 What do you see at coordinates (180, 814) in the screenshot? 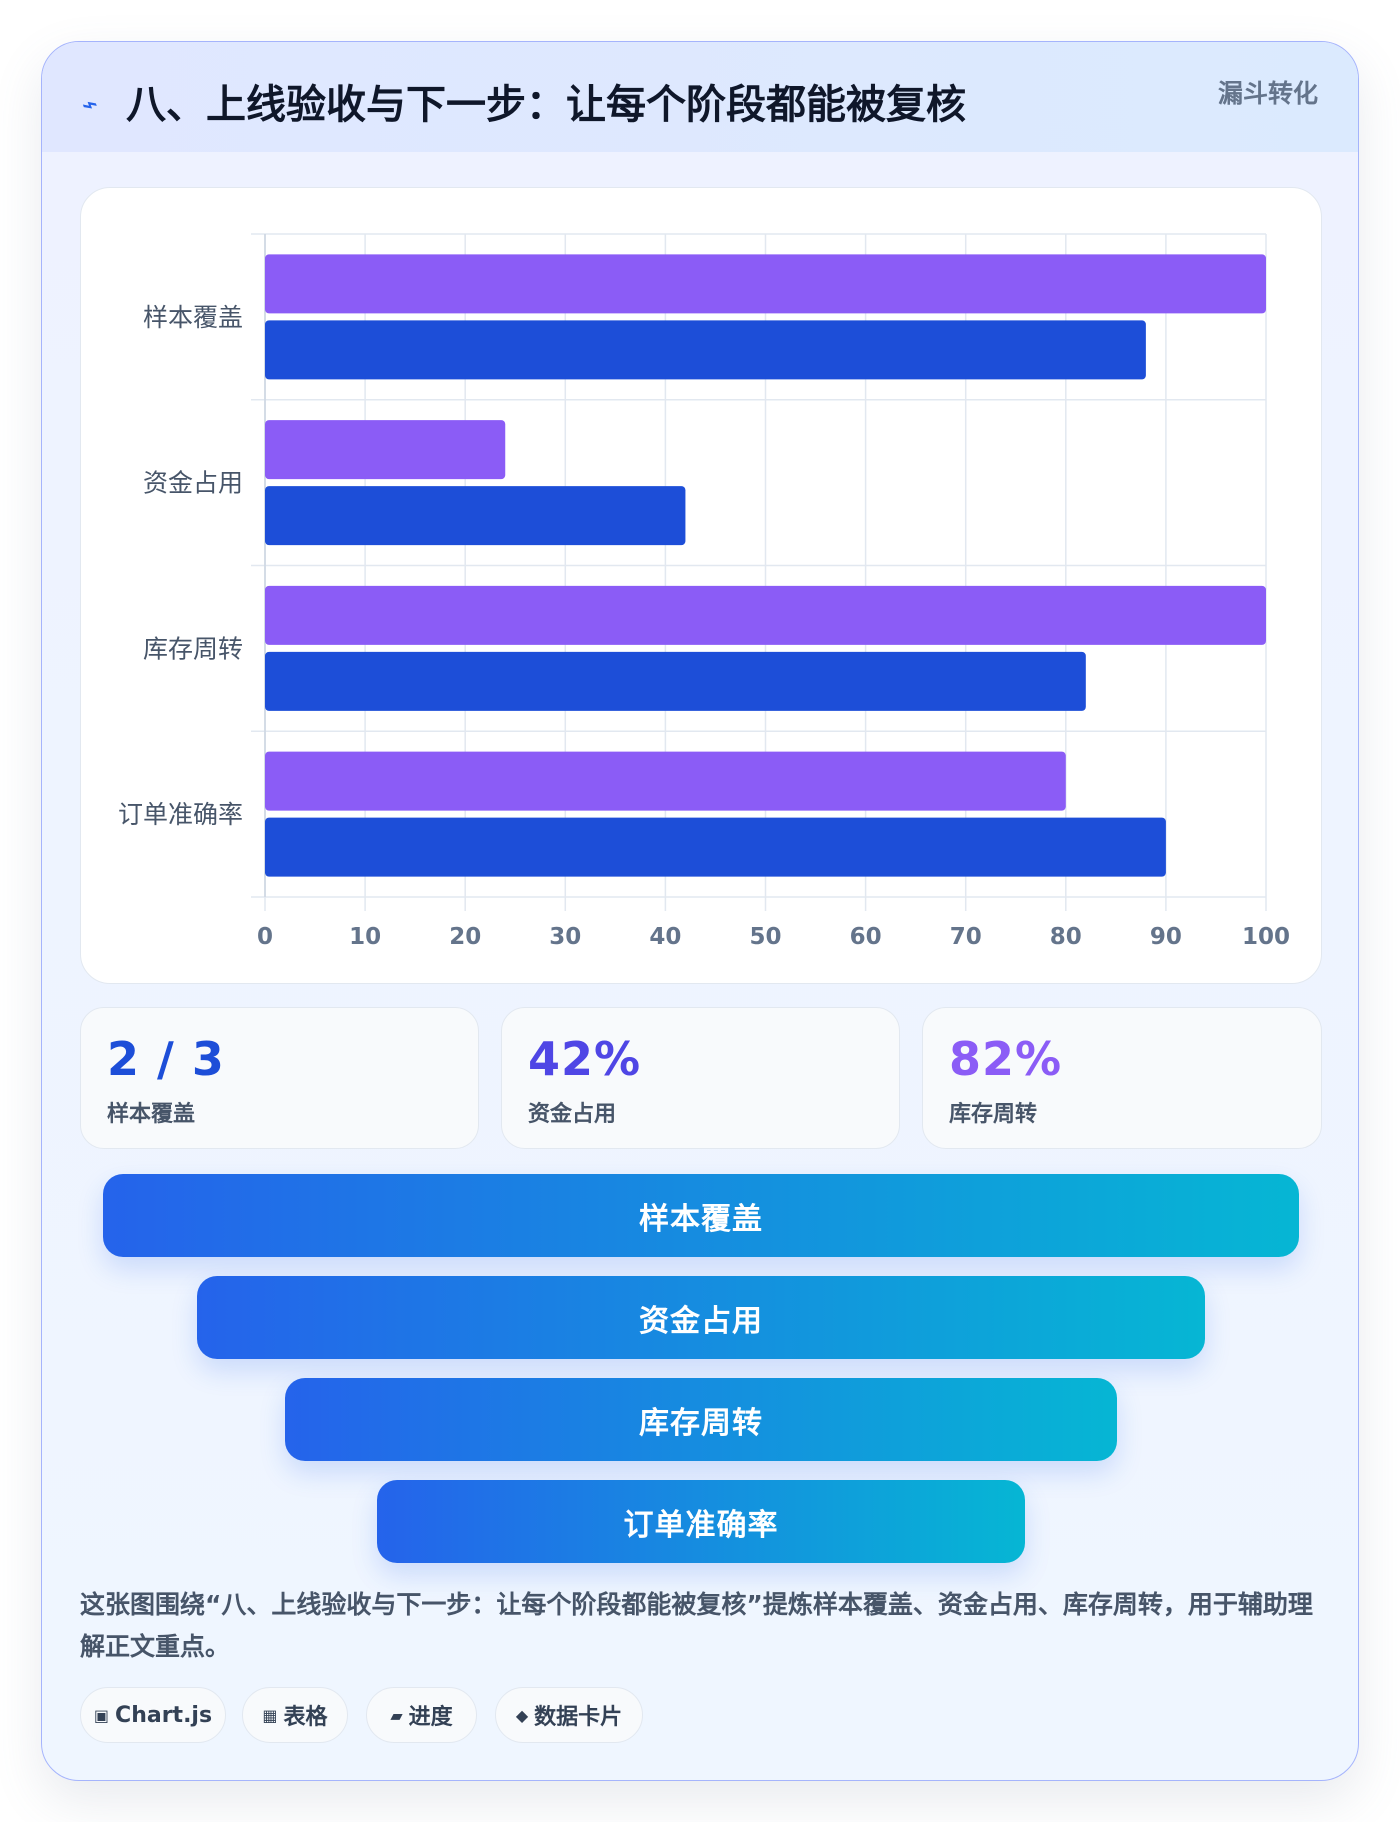
I see `y-tick-label: 订单准确率` at bounding box center [180, 814].